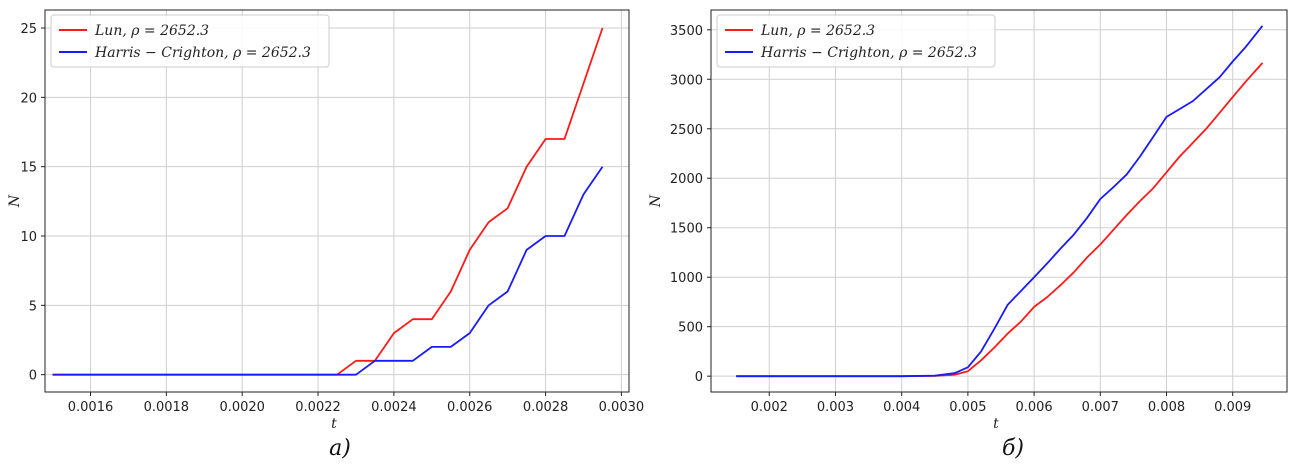  I want to click on y-tick-label-6: 3000, so click(686, 80).